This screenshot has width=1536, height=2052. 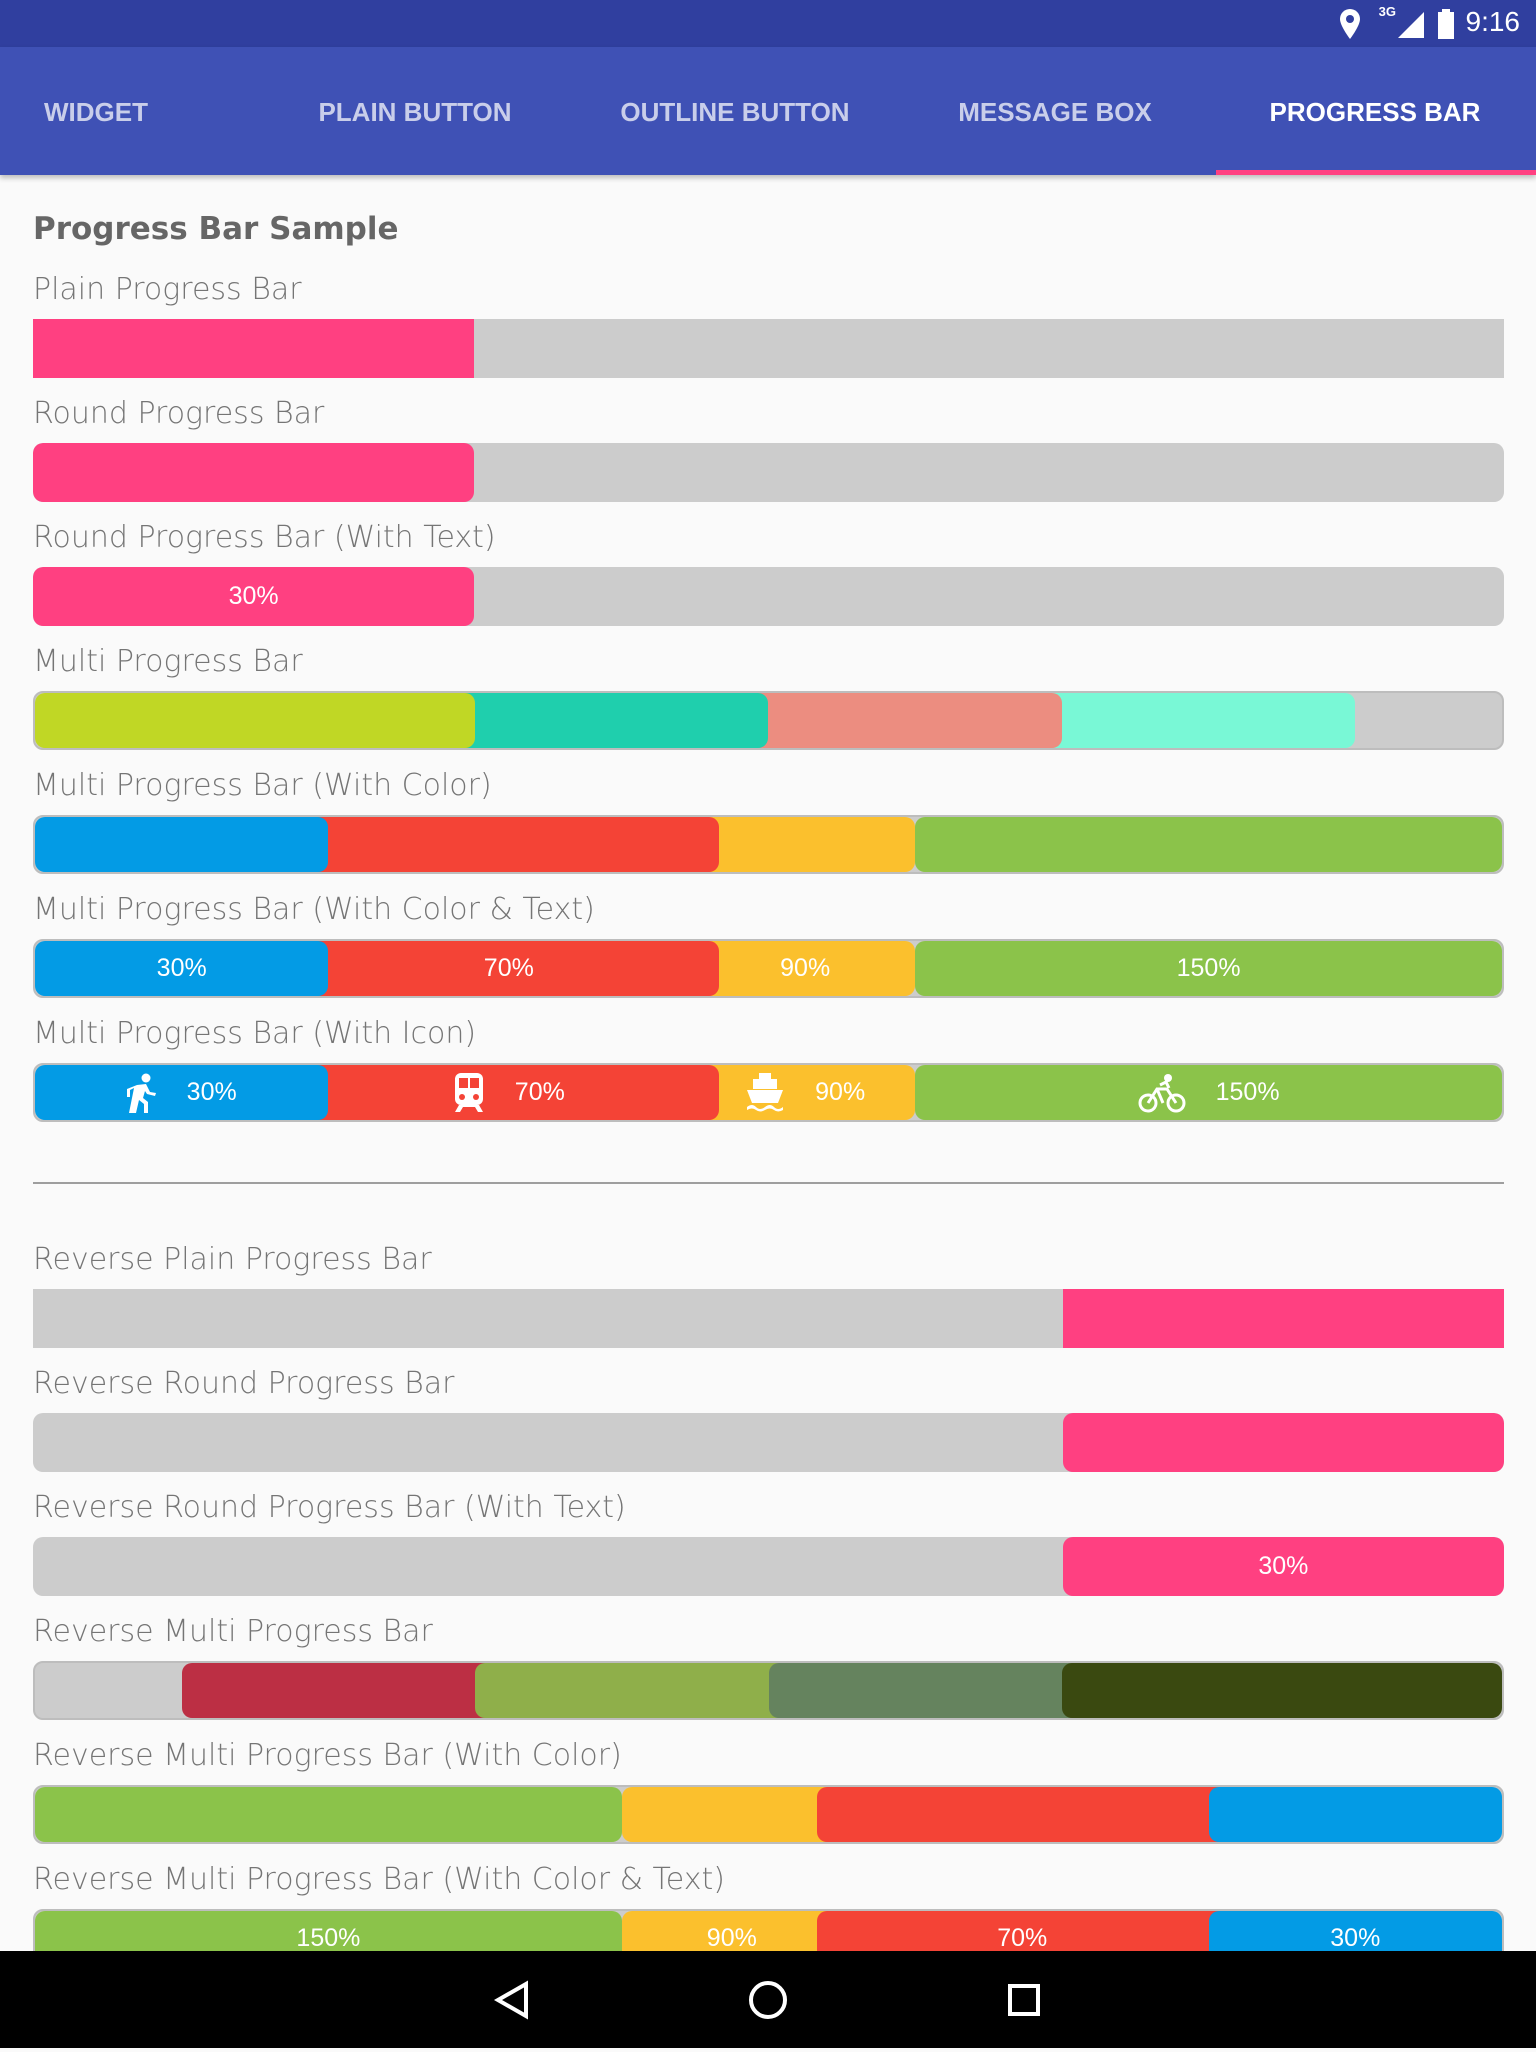 I want to click on bar-label: Reverse Multi Progress Bar (With Color), so click(x=327, y=1755).